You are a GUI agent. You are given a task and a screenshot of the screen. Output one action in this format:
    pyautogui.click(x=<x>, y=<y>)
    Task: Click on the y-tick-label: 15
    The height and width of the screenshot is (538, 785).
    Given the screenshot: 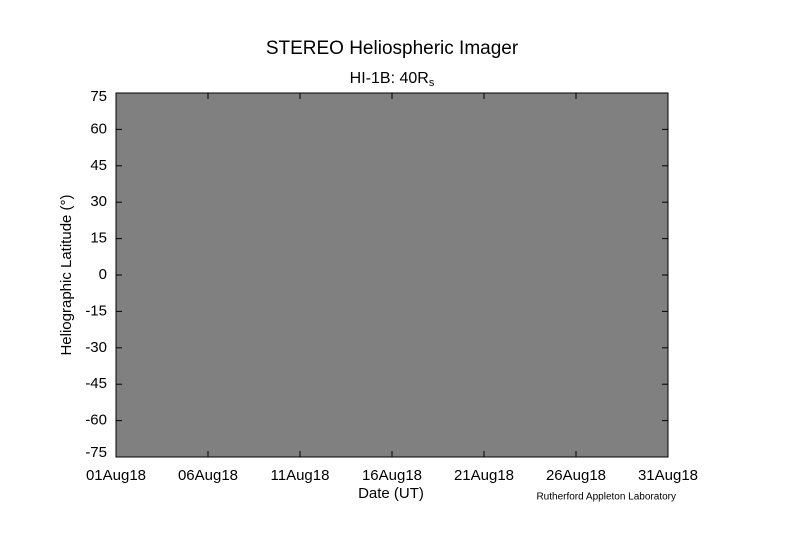 What is the action you would take?
    pyautogui.click(x=98, y=238)
    